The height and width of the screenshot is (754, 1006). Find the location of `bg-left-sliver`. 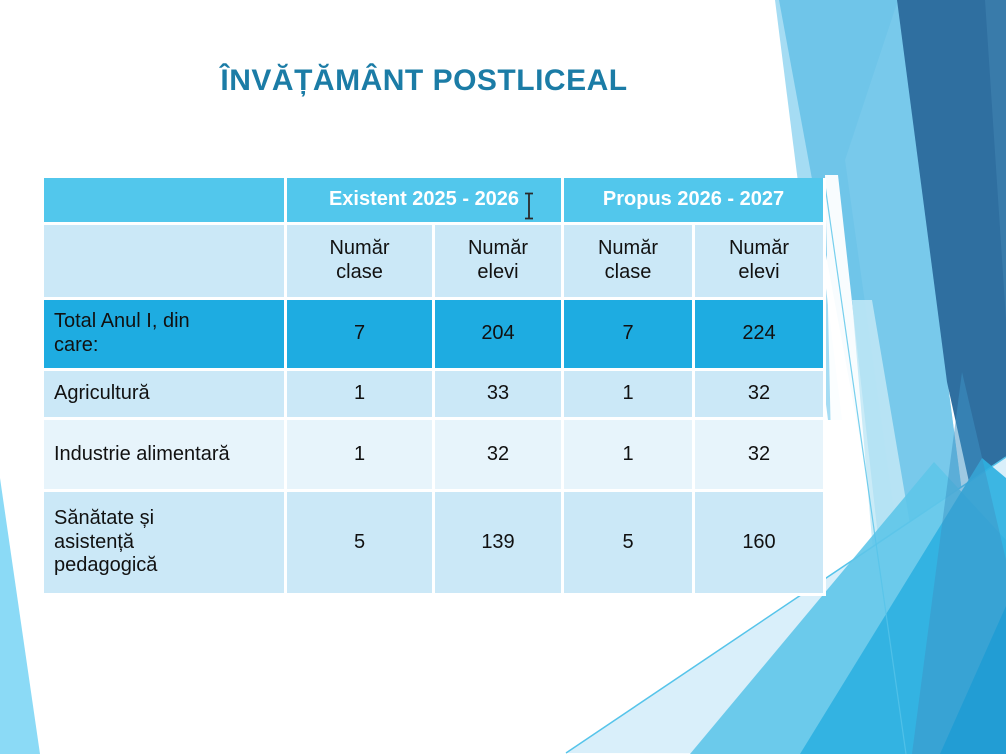

bg-left-sliver is located at coordinates (20, 616).